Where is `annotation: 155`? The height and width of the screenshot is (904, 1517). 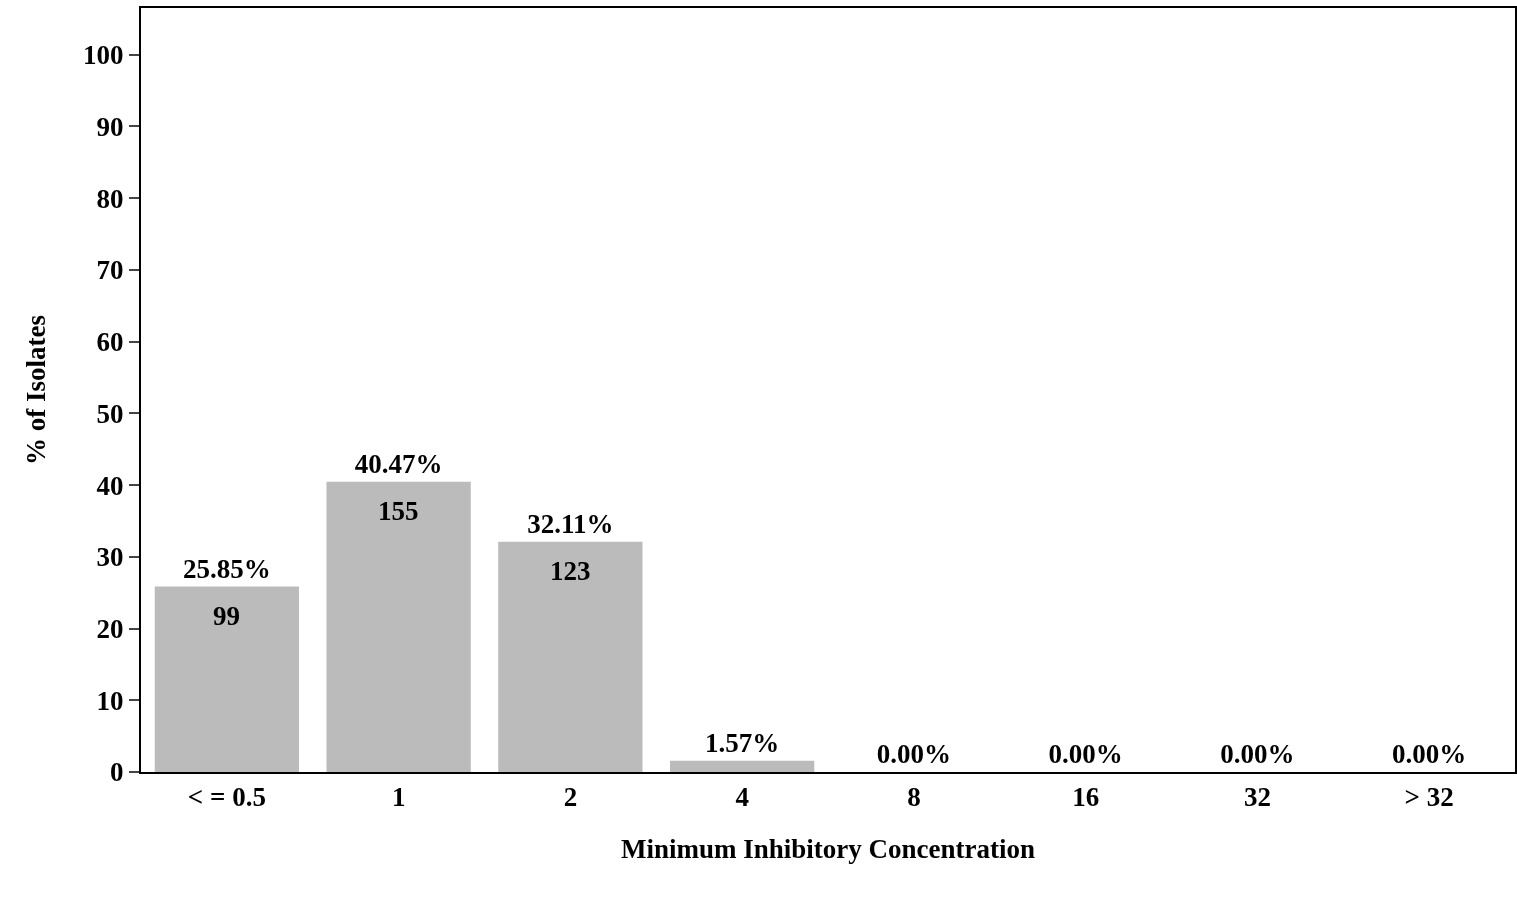 annotation: 155 is located at coordinates (398, 511).